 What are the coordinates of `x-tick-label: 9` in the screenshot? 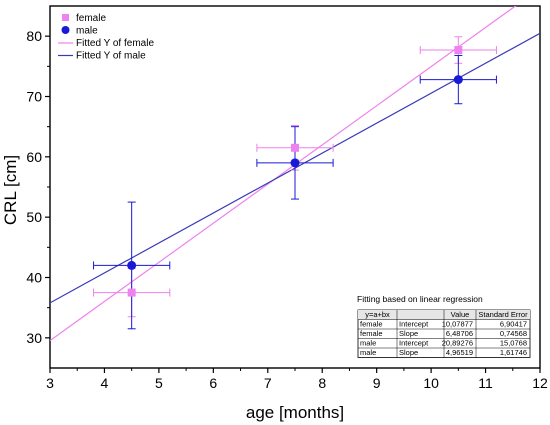 It's located at (377, 383).